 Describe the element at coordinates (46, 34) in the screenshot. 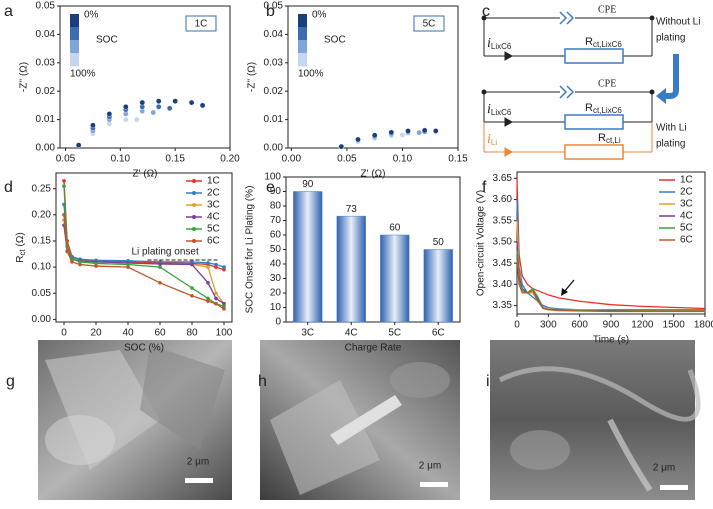

I see `y-tick-label: 0.04` at that location.